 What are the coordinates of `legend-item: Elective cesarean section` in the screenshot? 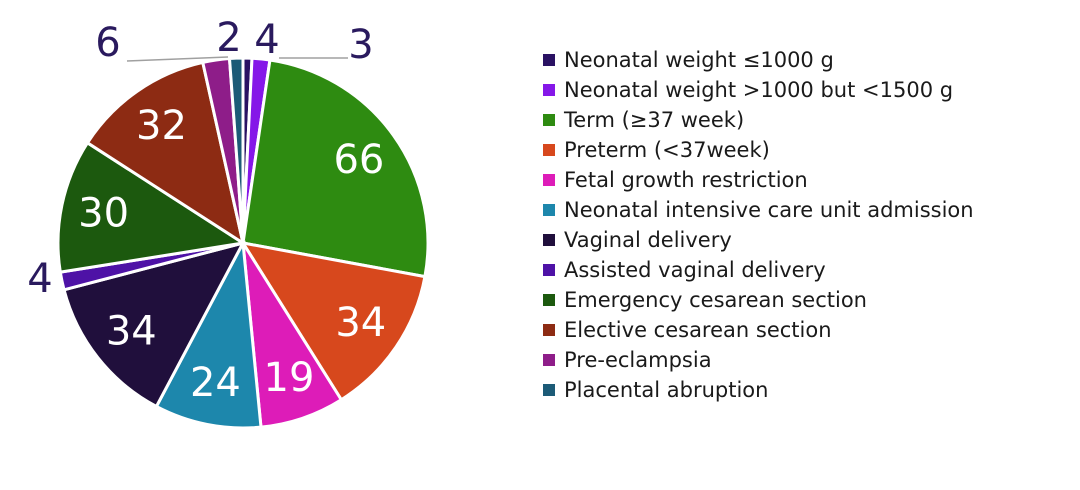 It's located at (758, 330).